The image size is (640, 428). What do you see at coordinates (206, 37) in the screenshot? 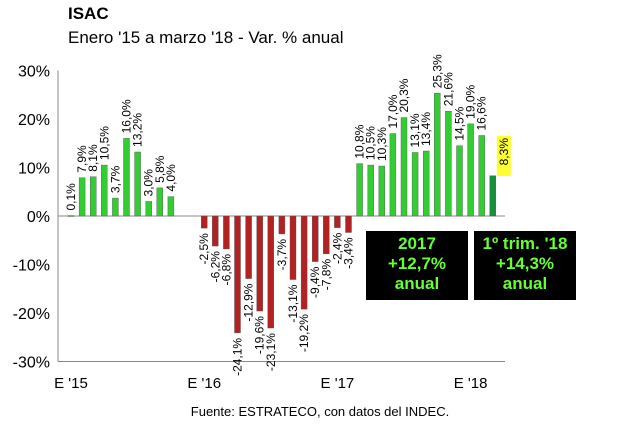
I see `chart-subtitle: Enero '15 a marzo '18 - Var. % anual` at bounding box center [206, 37].